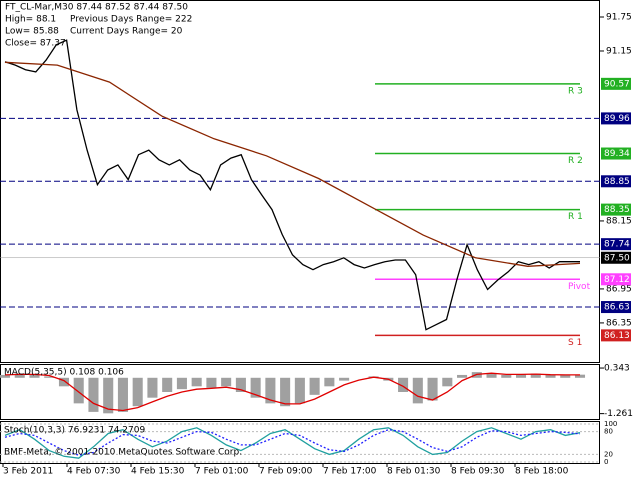 This screenshot has height=480, width=640. I want to click on y-tick-label: 80, so click(608, 432).